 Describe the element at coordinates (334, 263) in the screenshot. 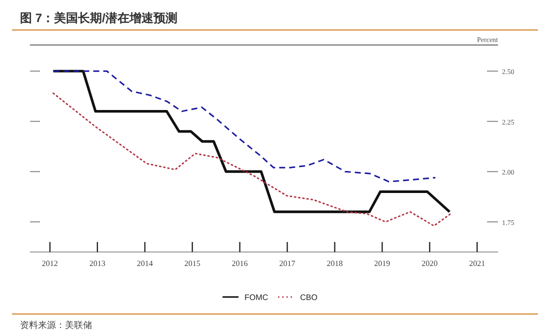

I see `x-tick-label: 2018` at that location.